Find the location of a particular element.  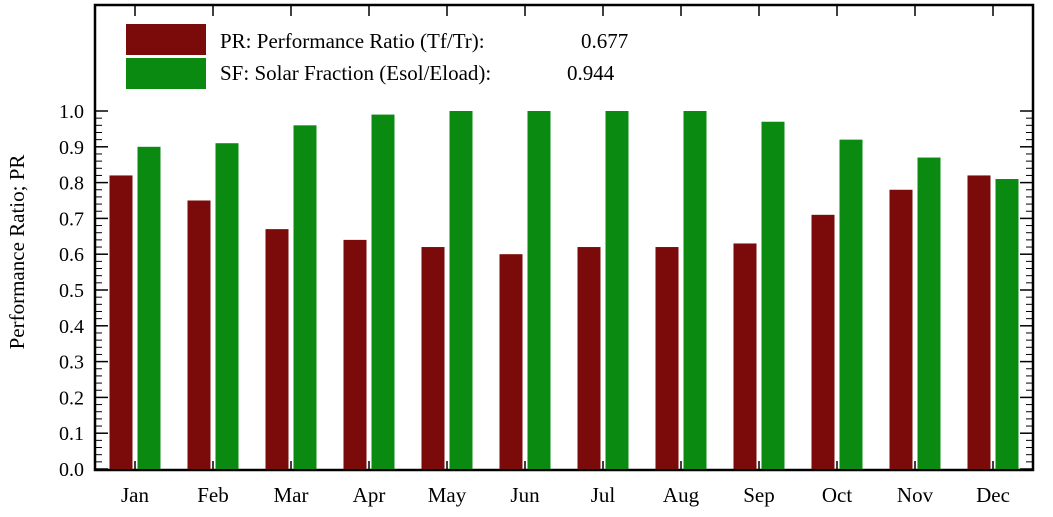

y-tick-label: 0.0 is located at coordinates (71, 470).